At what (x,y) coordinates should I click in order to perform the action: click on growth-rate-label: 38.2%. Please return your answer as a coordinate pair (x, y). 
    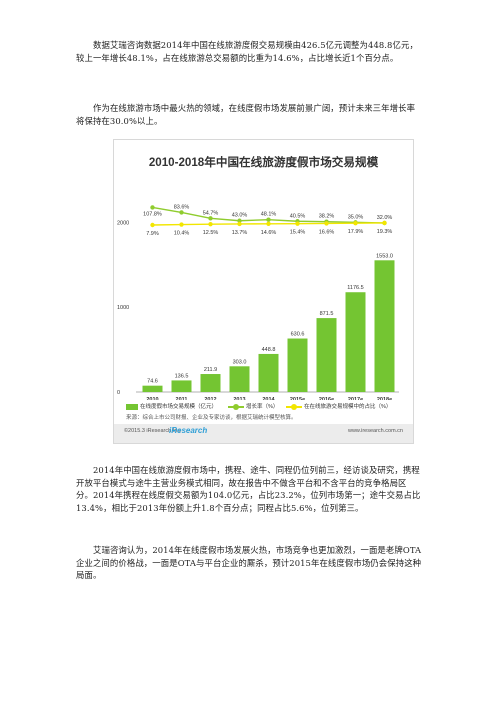
    Looking at the image, I should click on (327, 217).